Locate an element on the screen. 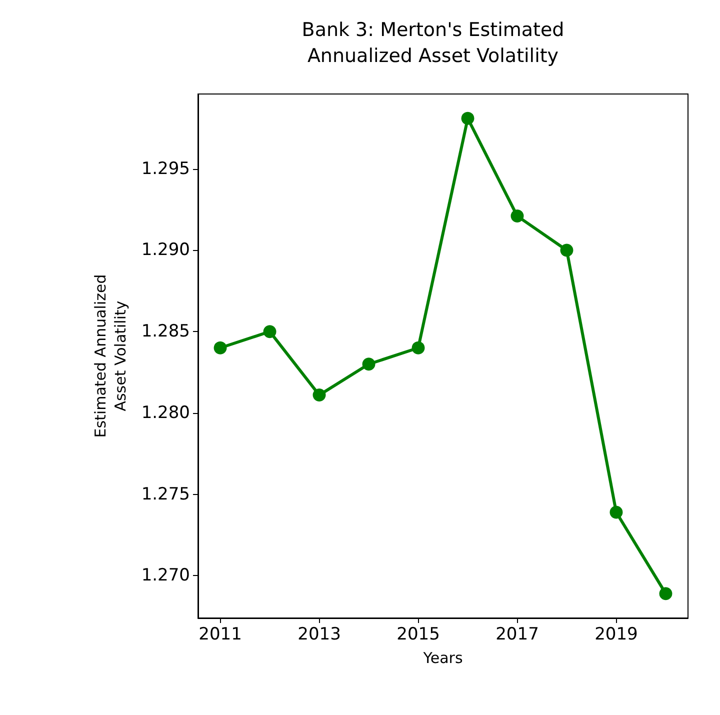 The height and width of the screenshot is (715, 720). x-tick-label: 2019 is located at coordinates (616, 634).